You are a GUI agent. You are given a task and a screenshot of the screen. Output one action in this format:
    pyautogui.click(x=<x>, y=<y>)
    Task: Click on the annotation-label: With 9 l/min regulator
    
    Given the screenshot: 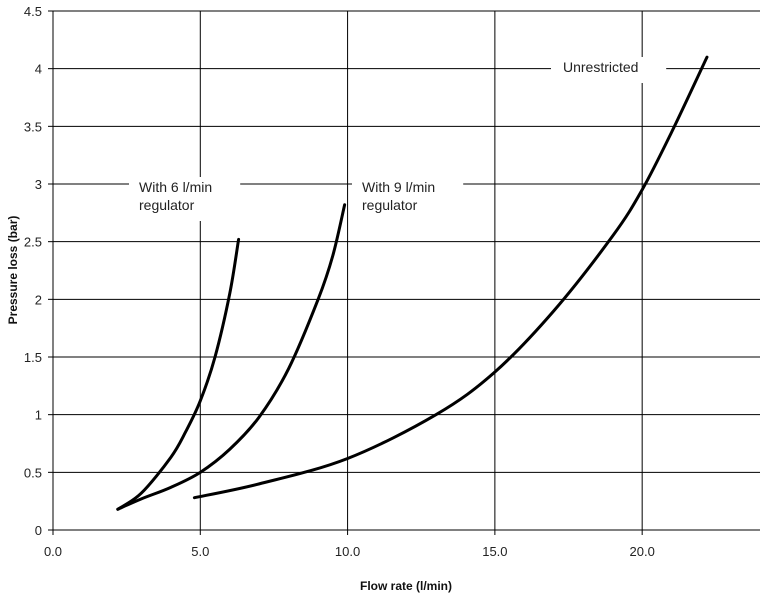 What is the action you would take?
    pyautogui.click(x=398, y=196)
    